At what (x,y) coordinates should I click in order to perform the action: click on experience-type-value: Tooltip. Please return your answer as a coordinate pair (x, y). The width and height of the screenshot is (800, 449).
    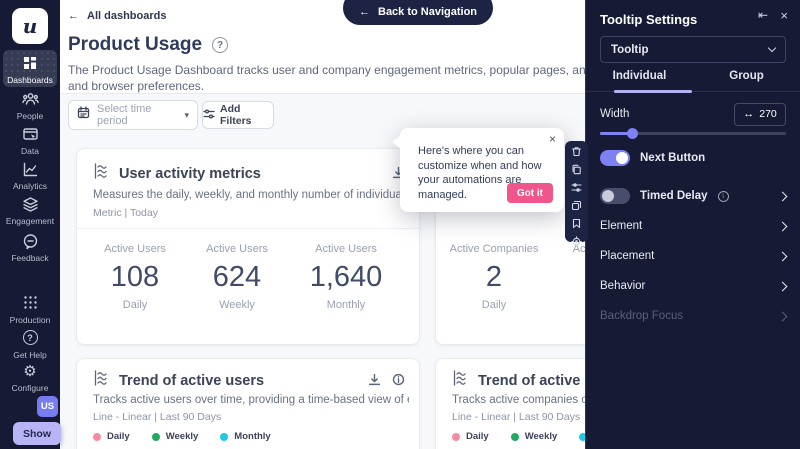
    Looking at the image, I should click on (630, 49).